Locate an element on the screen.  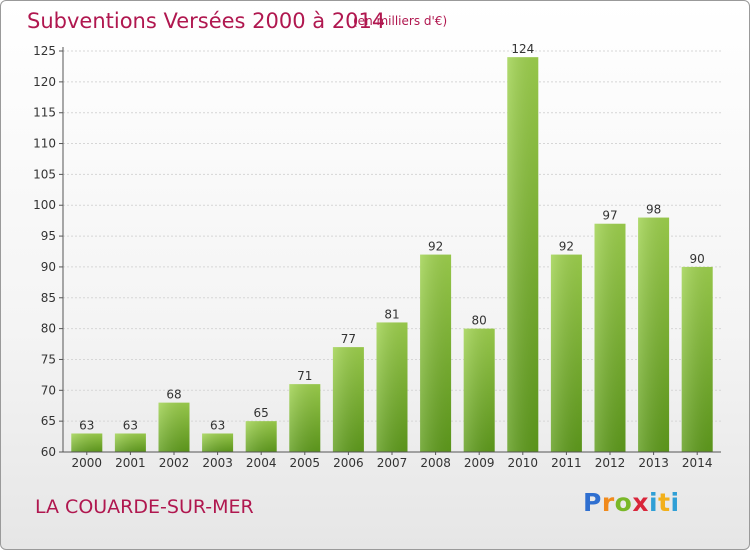
logo-letter: o is located at coordinates (623, 502).